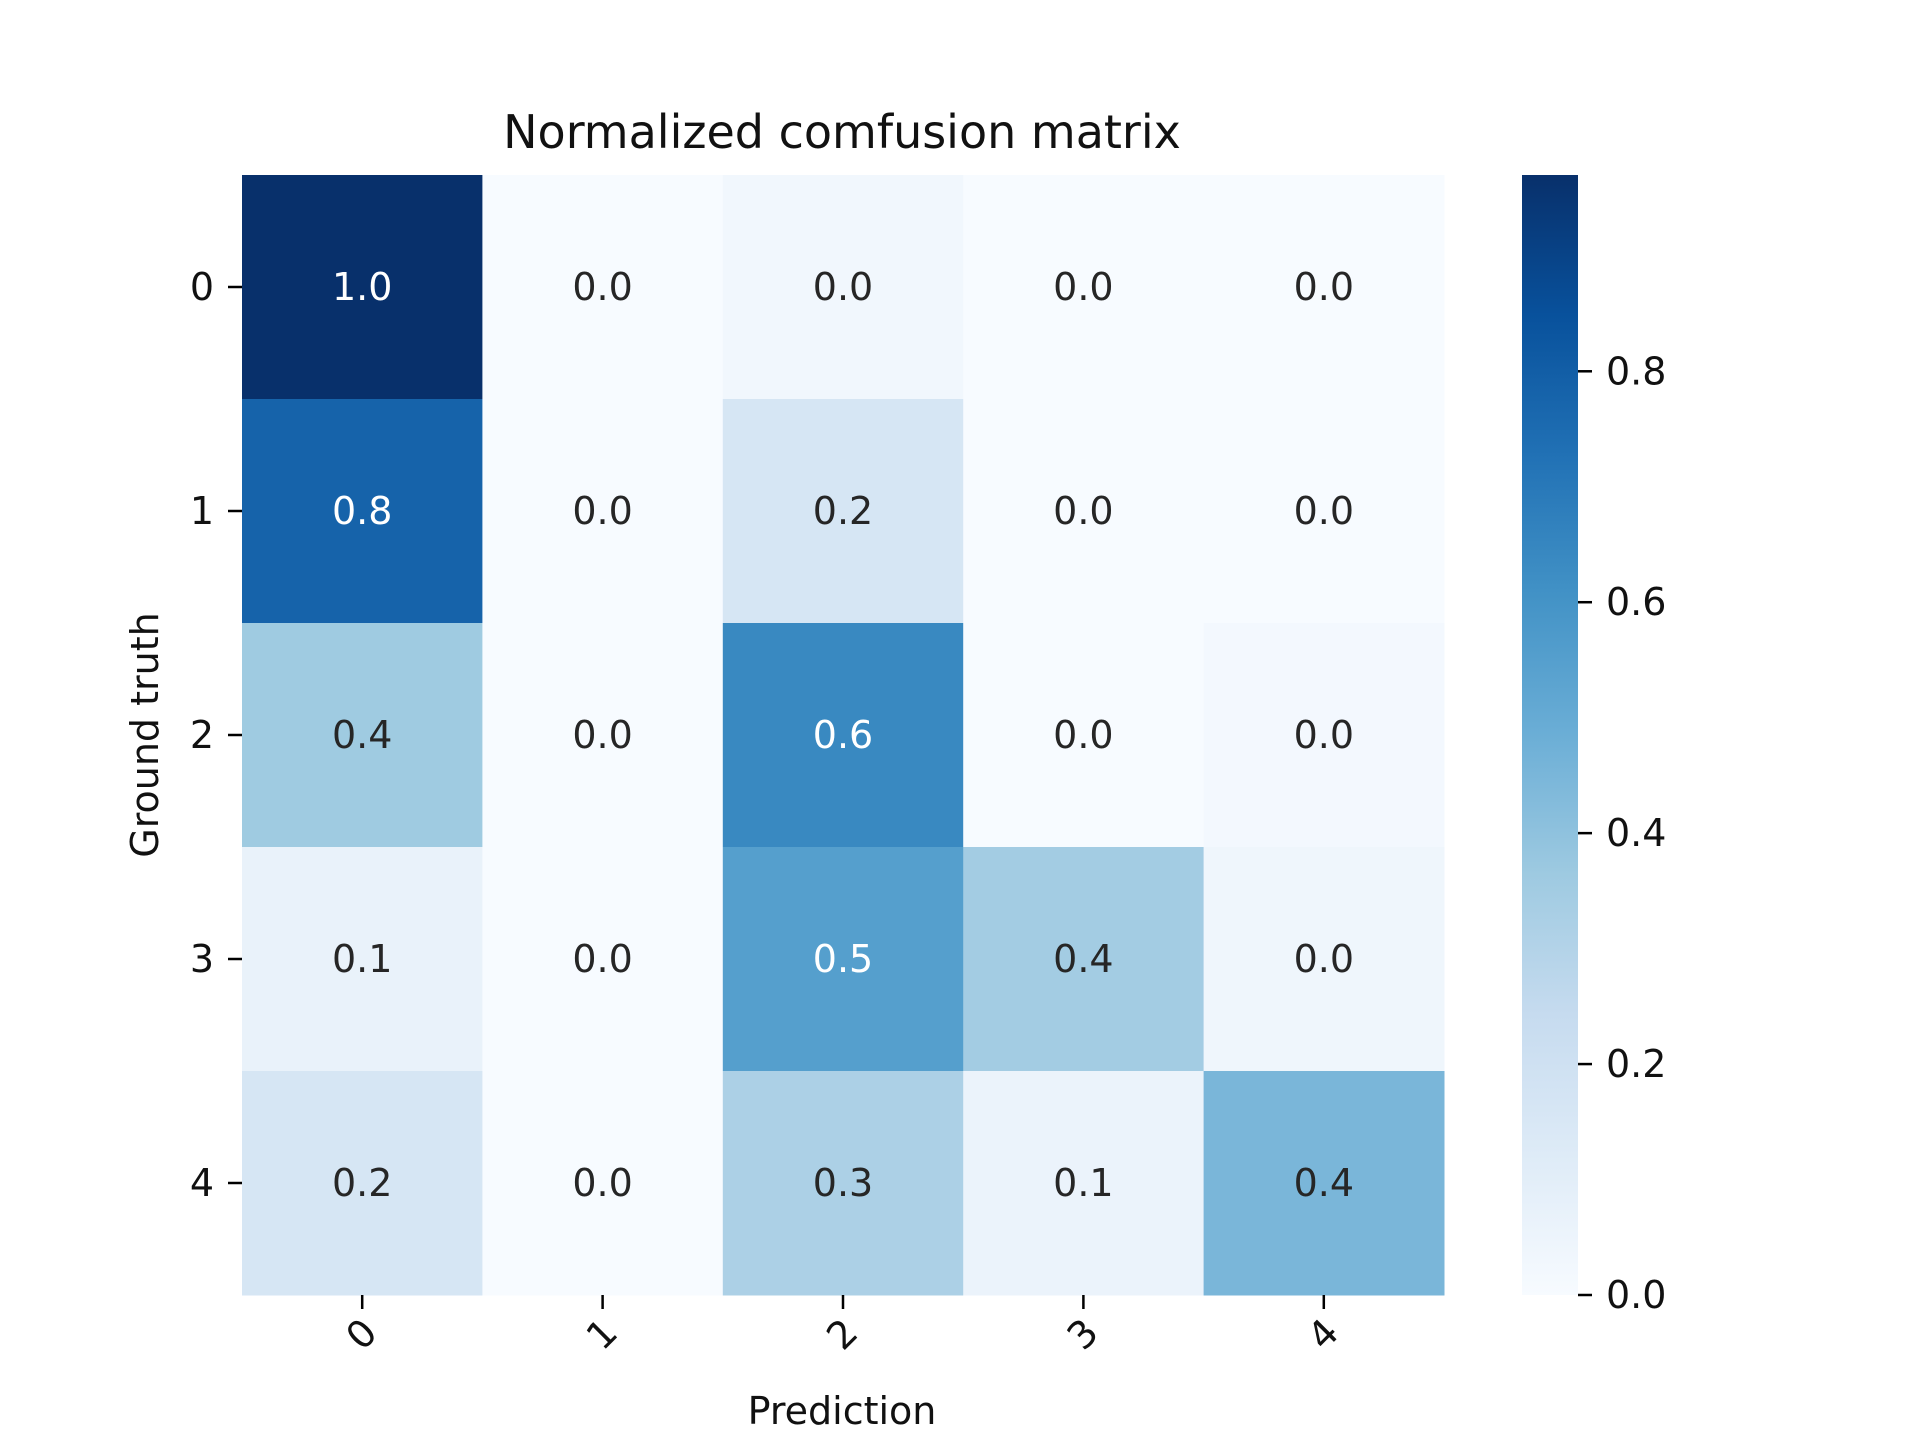  I want to click on heatmap-cell-r3-c3, so click(1084, 959).